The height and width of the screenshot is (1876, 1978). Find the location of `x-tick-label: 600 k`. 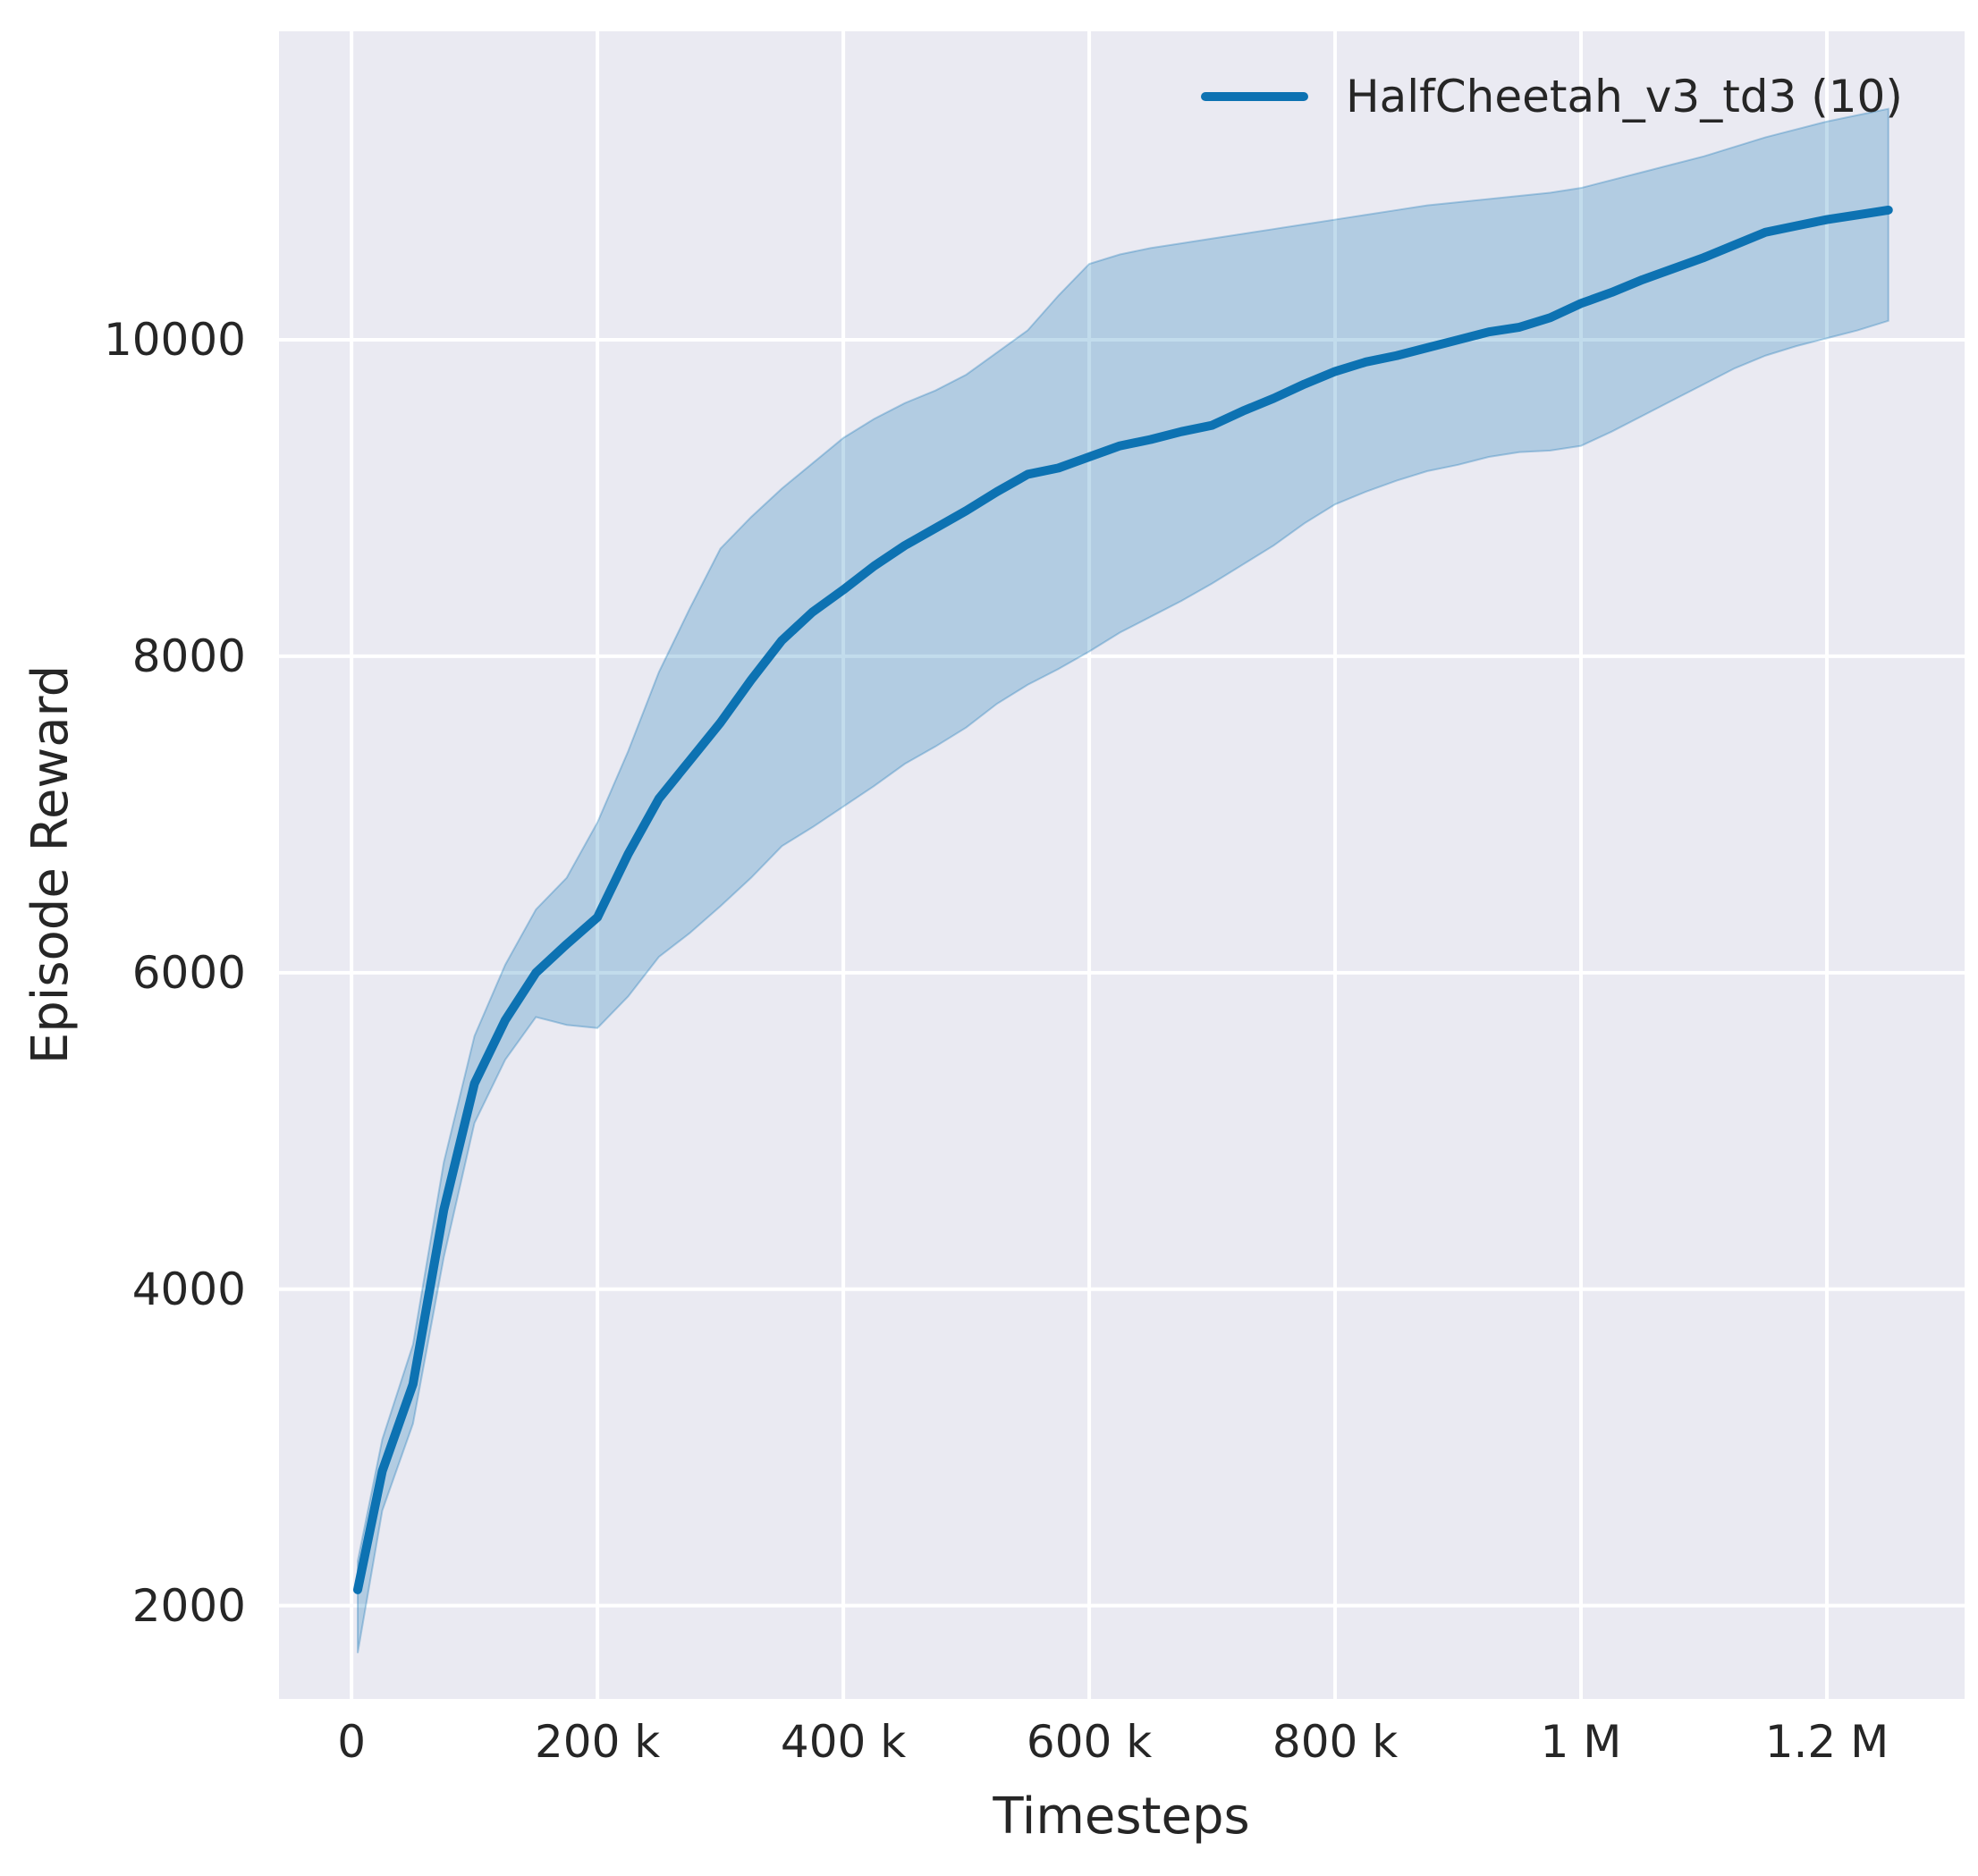

x-tick-label: 600 k is located at coordinates (1089, 1742).